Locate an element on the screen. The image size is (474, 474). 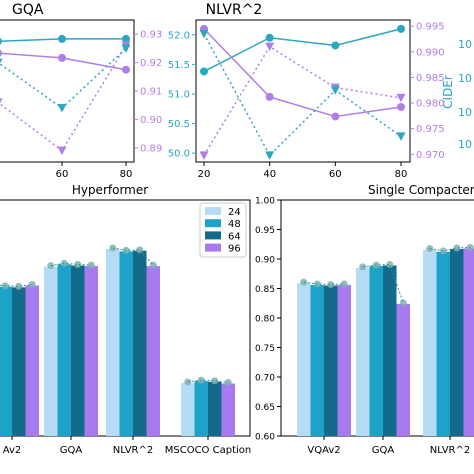
right-tick-label: 0.970 is located at coordinates (430, 155).